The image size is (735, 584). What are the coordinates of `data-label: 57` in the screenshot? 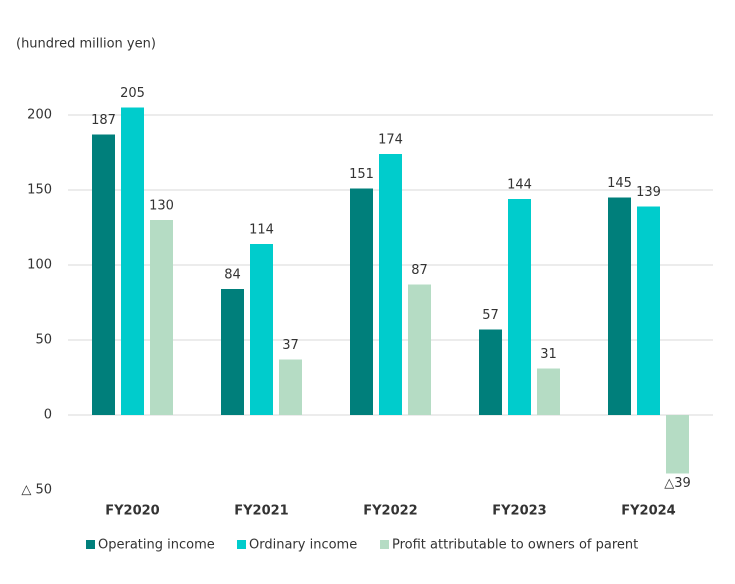 It's located at (490, 315).